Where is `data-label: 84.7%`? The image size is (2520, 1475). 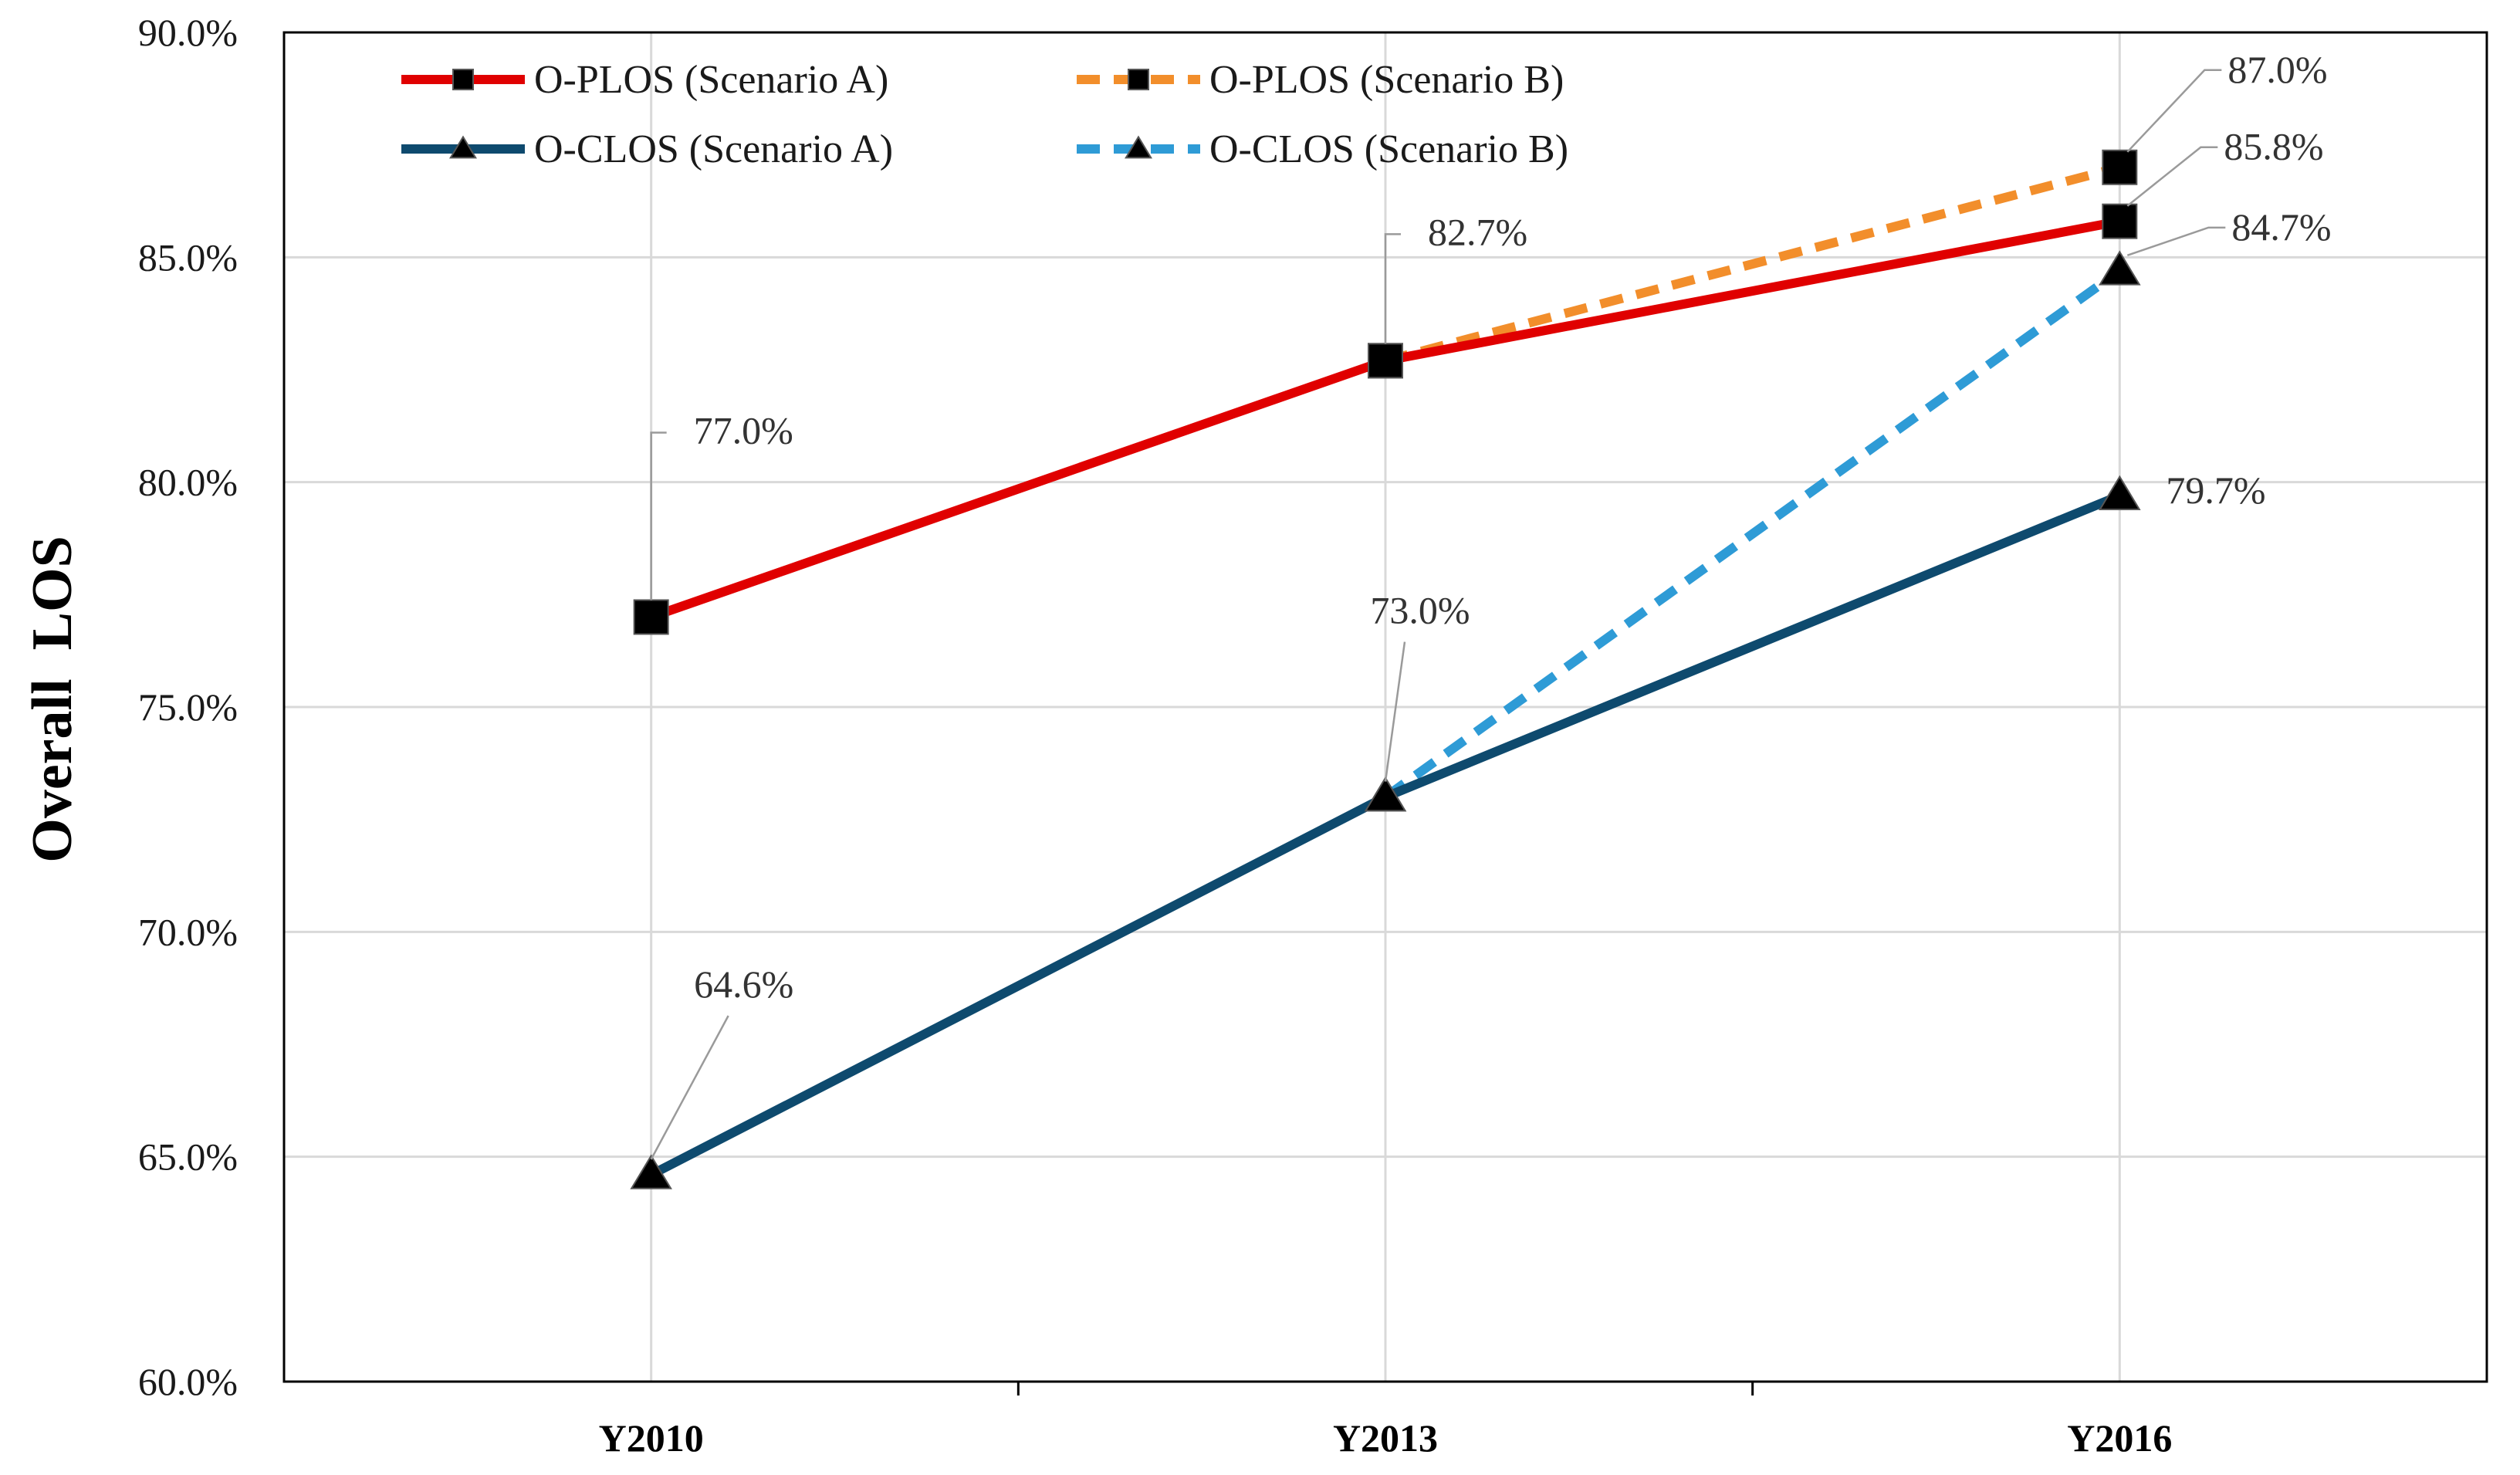
data-label: 84.7% is located at coordinates (2281, 227).